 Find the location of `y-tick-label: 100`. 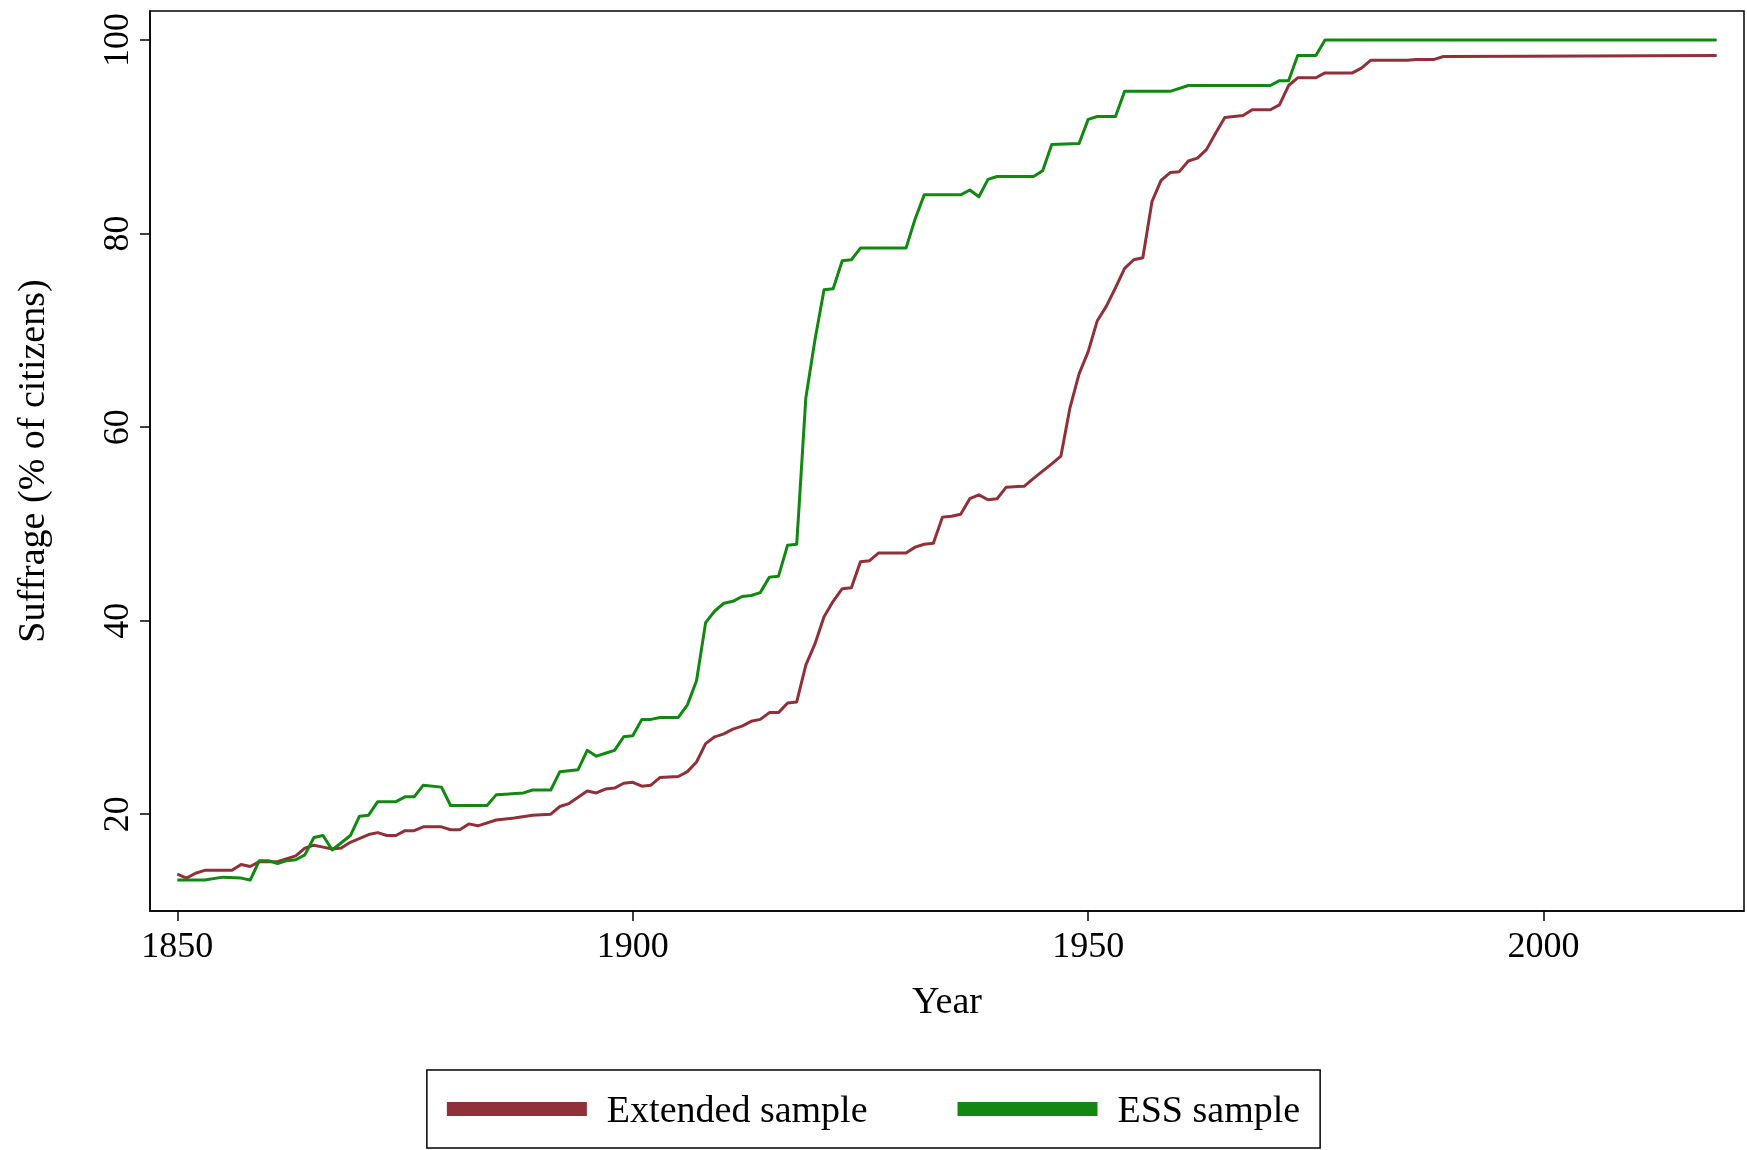

y-tick-label: 100 is located at coordinates (116, 40).